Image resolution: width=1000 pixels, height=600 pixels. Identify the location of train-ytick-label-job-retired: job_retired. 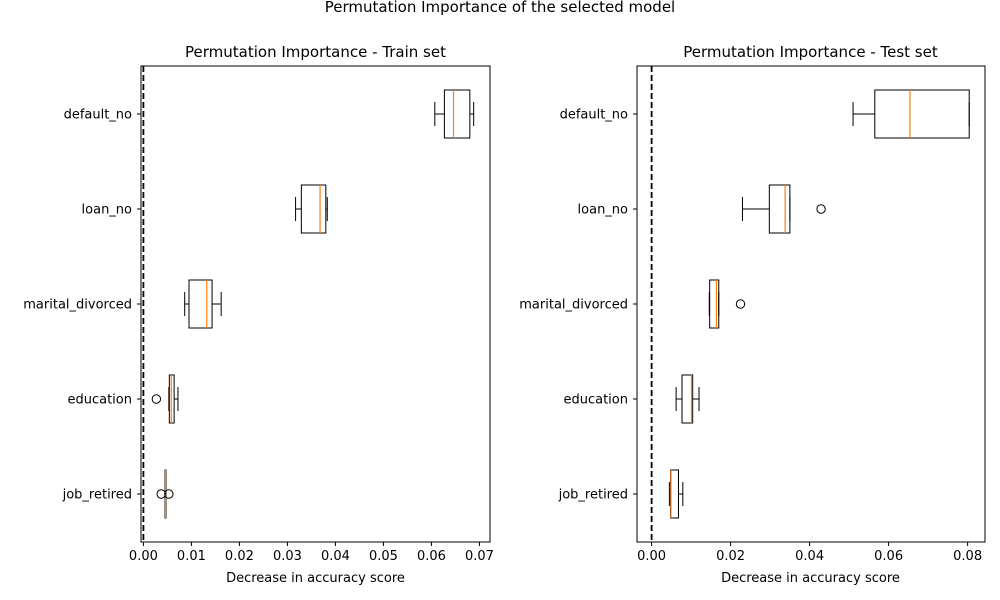
(97, 495).